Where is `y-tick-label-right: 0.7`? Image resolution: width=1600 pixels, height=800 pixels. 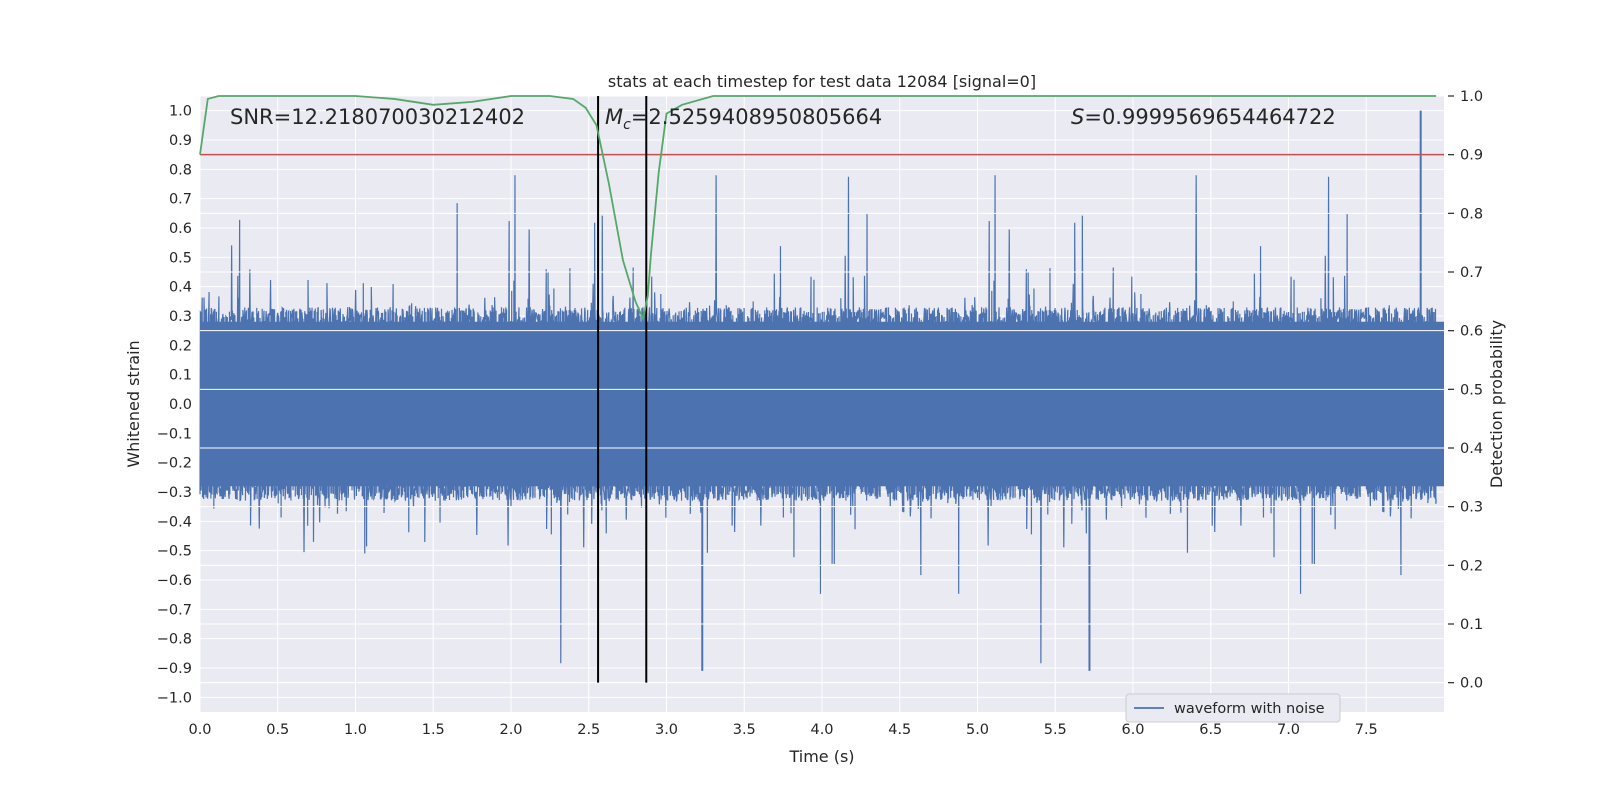 y-tick-label-right: 0.7 is located at coordinates (1471, 273).